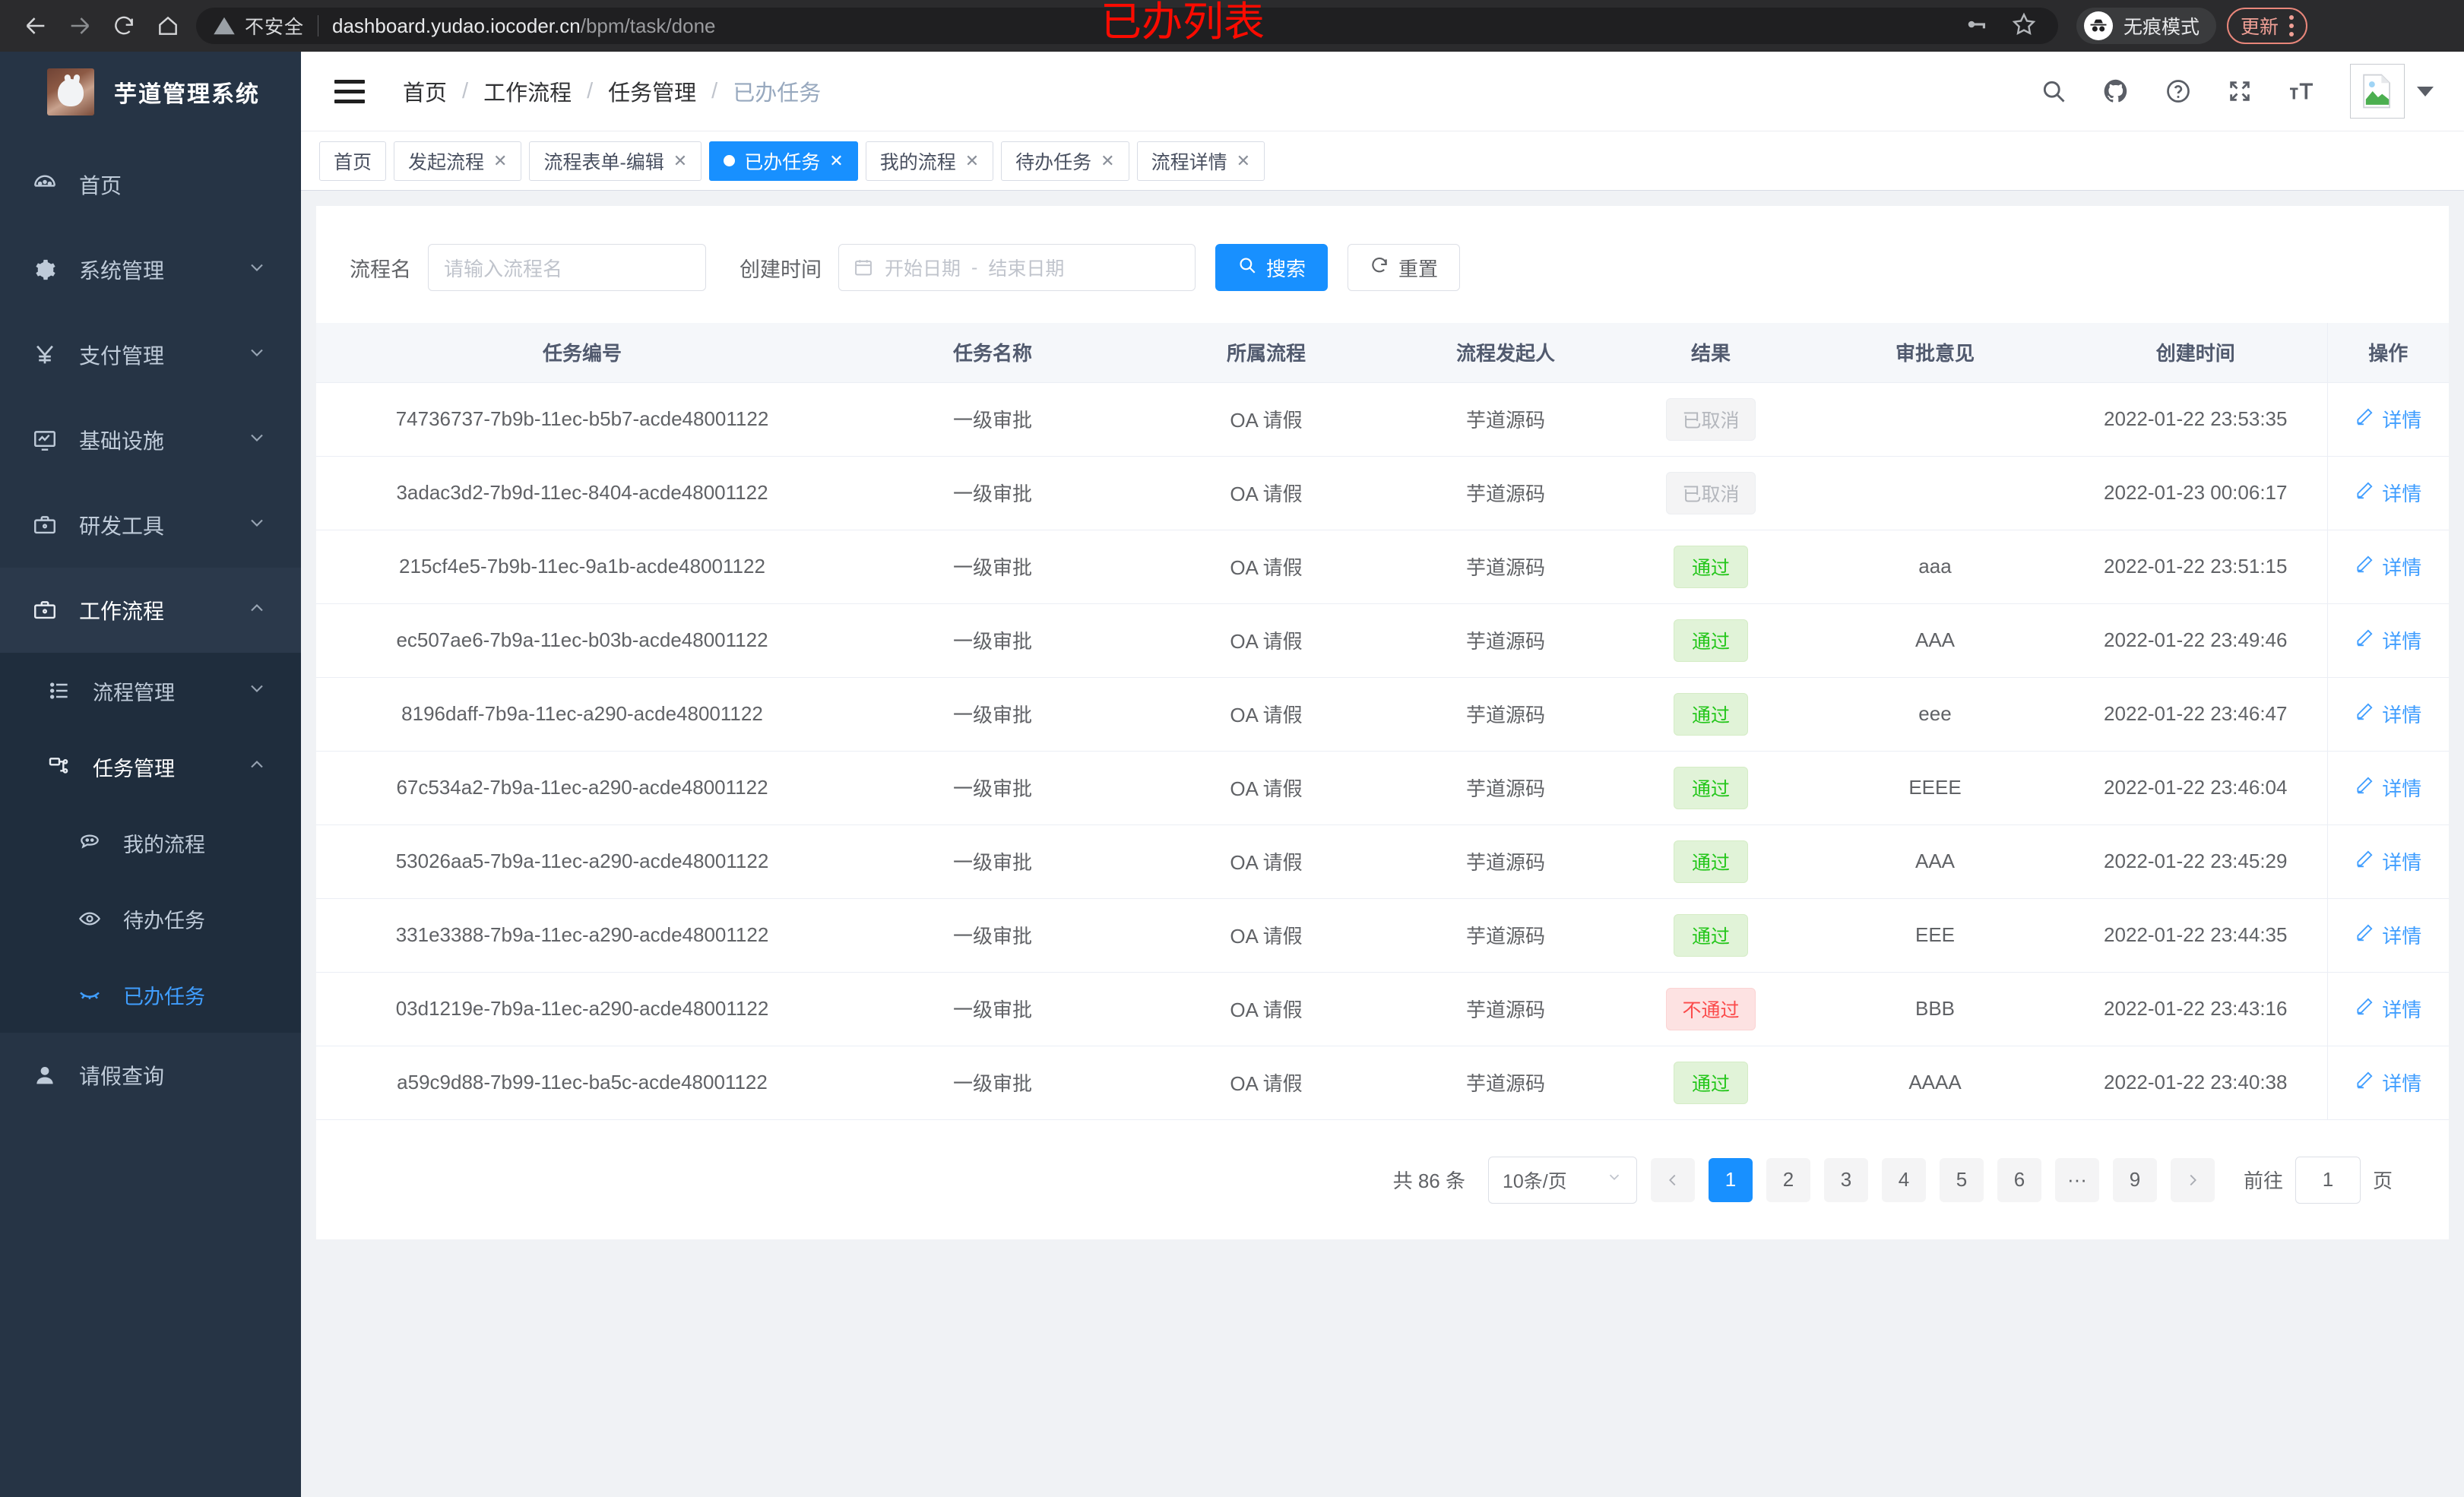 Image resolution: width=2464 pixels, height=1497 pixels. I want to click on sidebar-item-label: 请假查询, so click(122, 1076).